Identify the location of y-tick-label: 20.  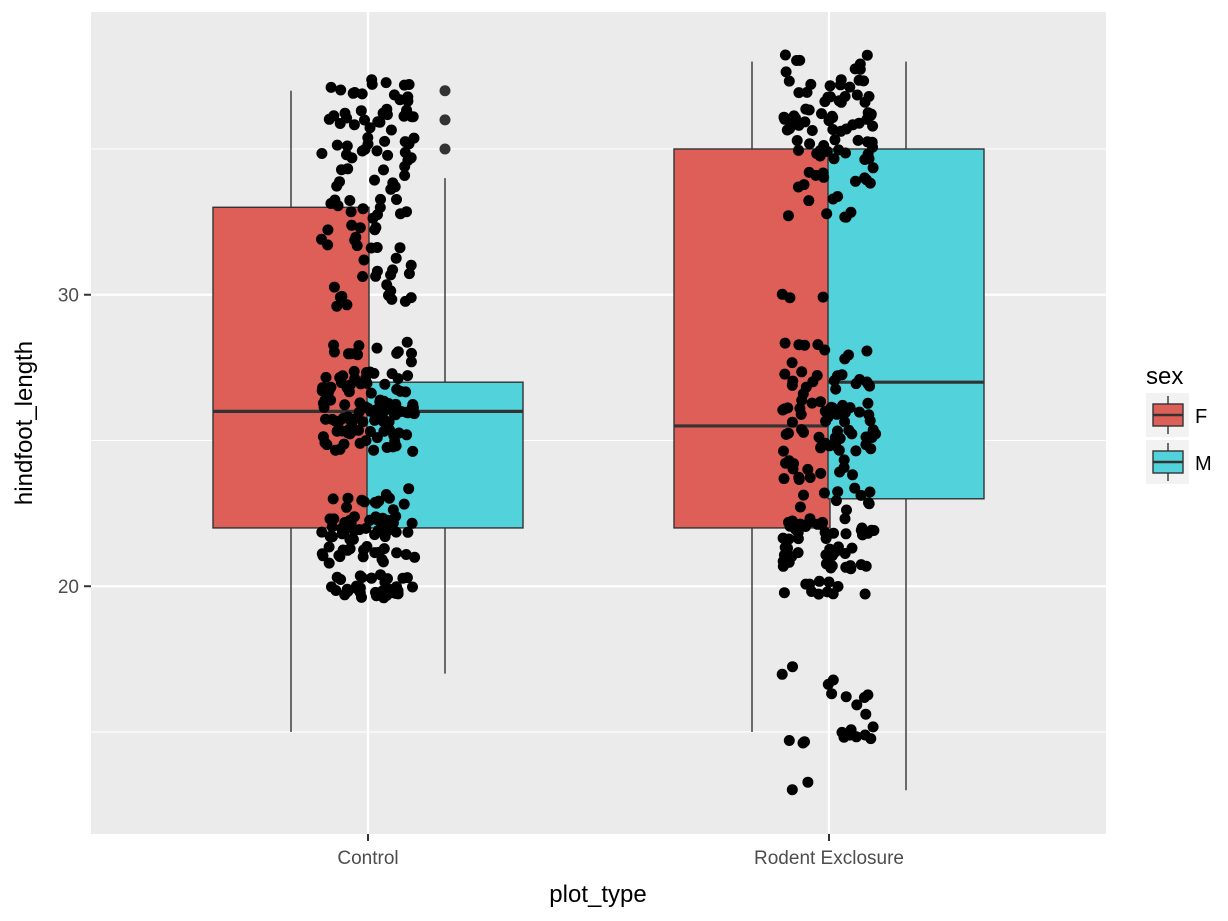
(68, 587).